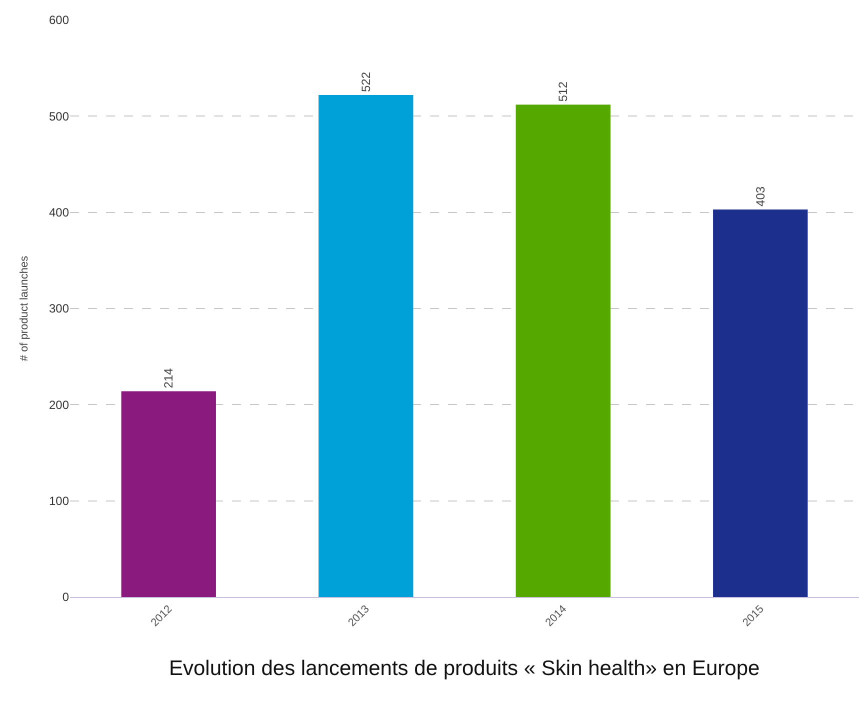 Image resolution: width=859 pixels, height=704 pixels. What do you see at coordinates (59, 20) in the screenshot?
I see `y-tick-label: 600` at bounding box center [59, 20].